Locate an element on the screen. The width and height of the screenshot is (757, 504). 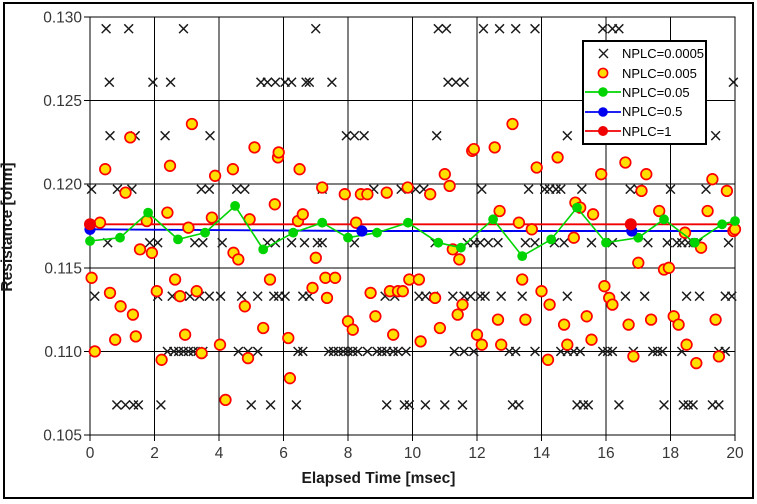
svg-text: 0.110 is located at coordinates (63, 352).